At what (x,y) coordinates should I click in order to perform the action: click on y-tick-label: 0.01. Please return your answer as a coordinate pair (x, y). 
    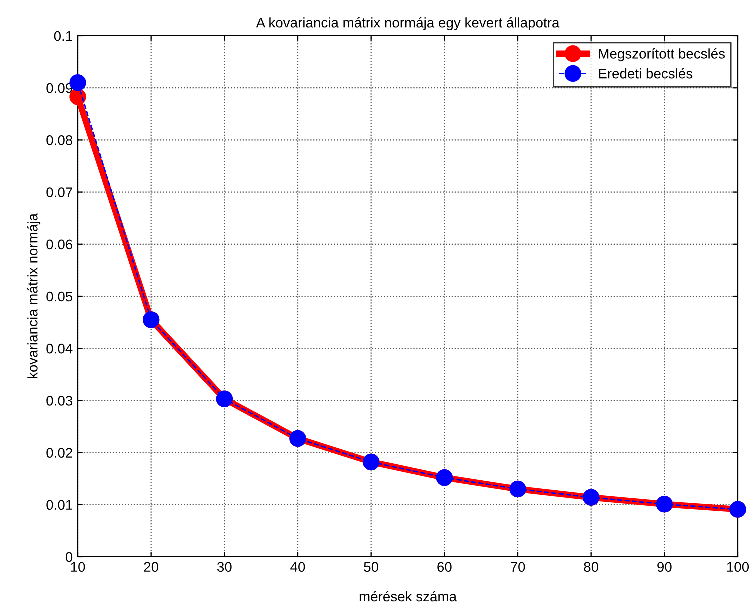
    Looking at the image, I should click on (59, 505).